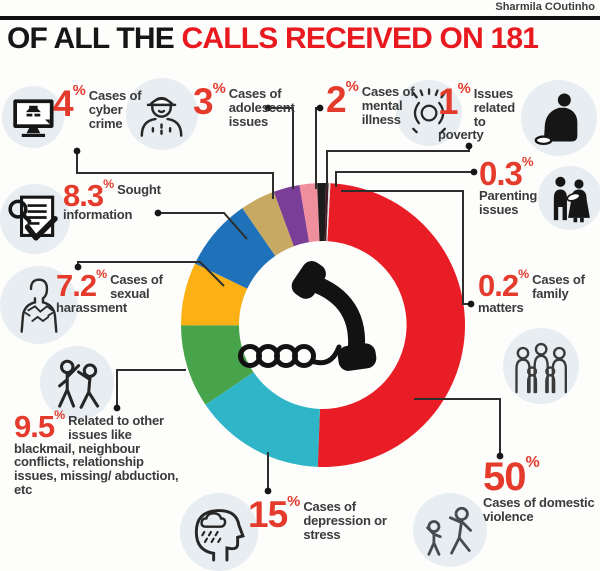 The height and width of the screenshot is (571, 600). Describe the element at coordinates (274, 514) in the screenshot. I see `pct-value: 15%` at that location.